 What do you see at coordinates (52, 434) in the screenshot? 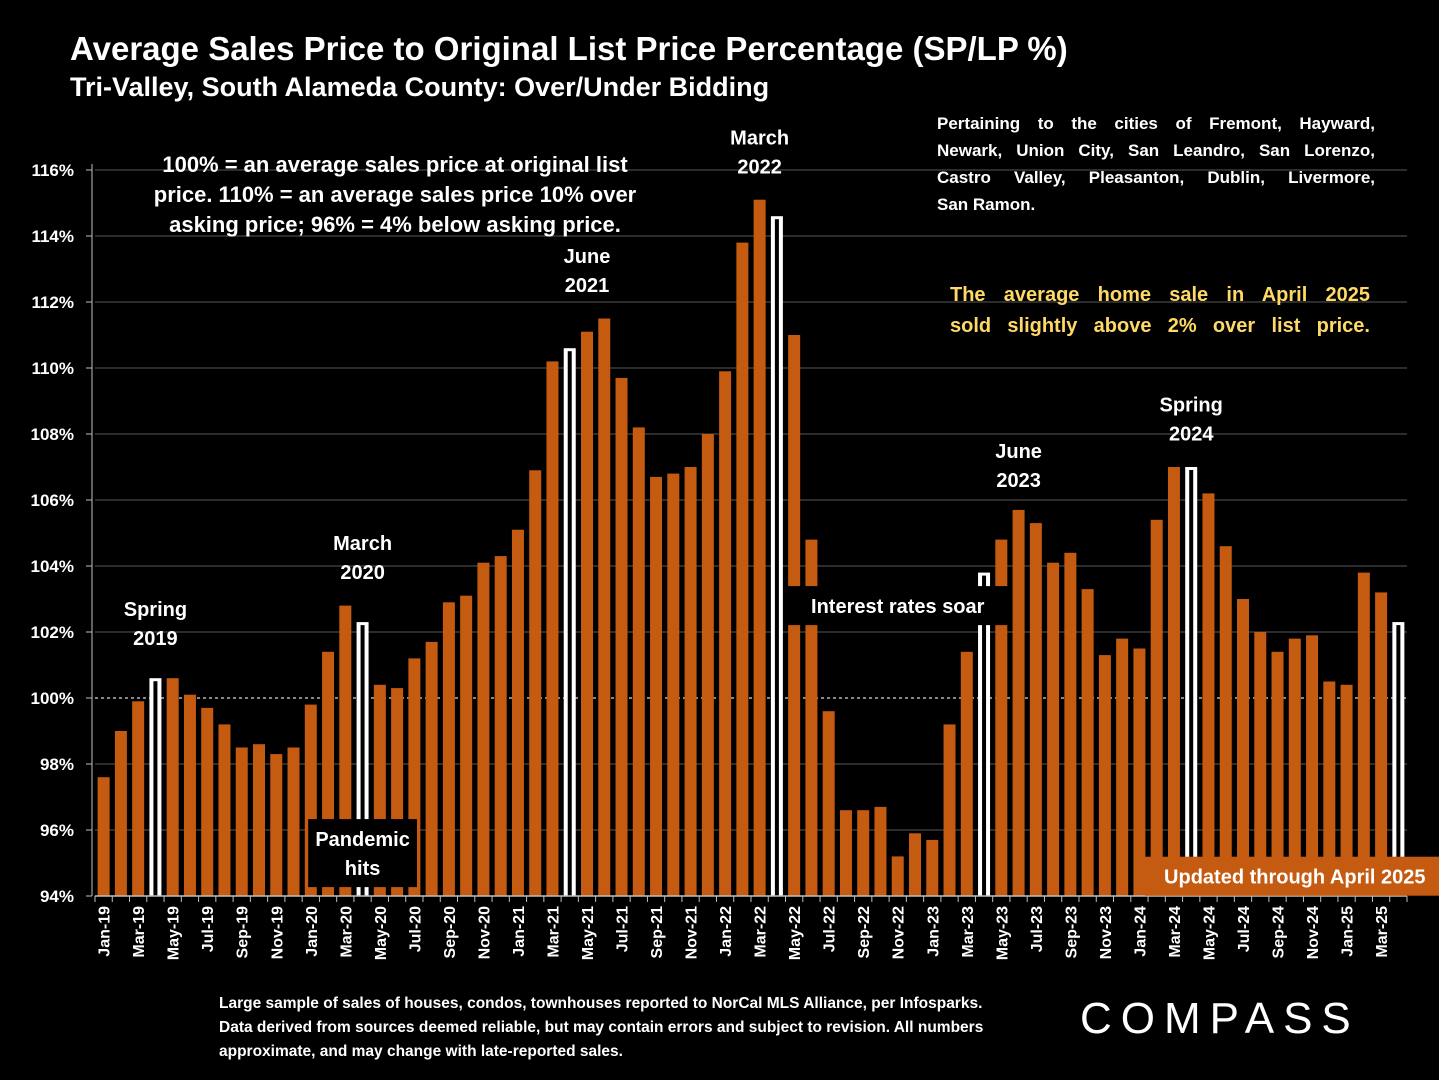
I see `y-tick-label: 108%` at bounding box center [52, 434].